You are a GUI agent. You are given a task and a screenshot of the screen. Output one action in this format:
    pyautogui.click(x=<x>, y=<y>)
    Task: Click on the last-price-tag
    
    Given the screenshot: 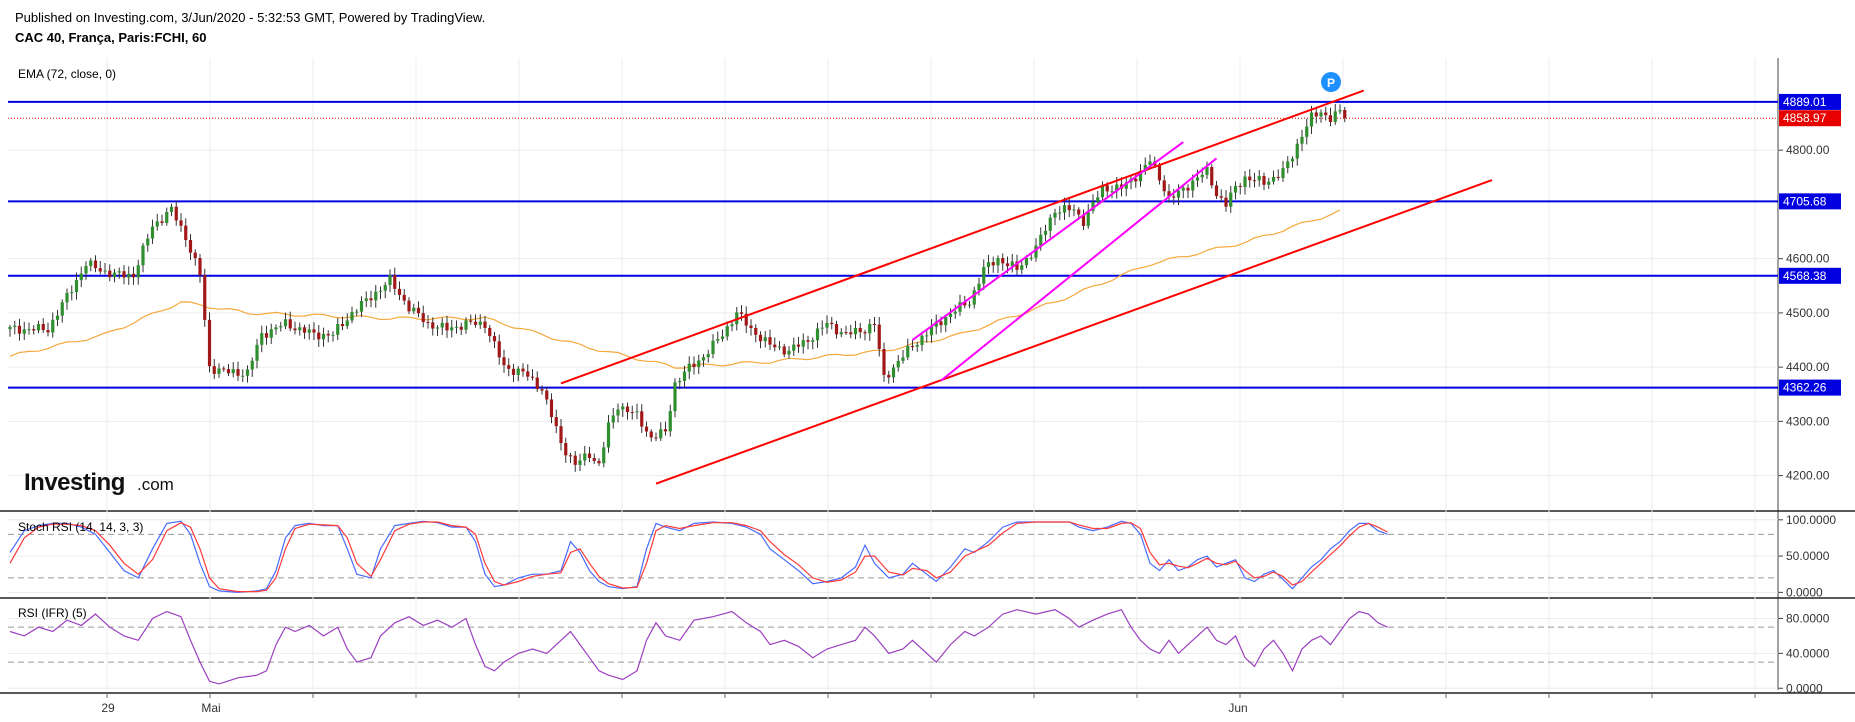 What is the action you would take?
    pyautogui.click(x=1810, y=118)
    